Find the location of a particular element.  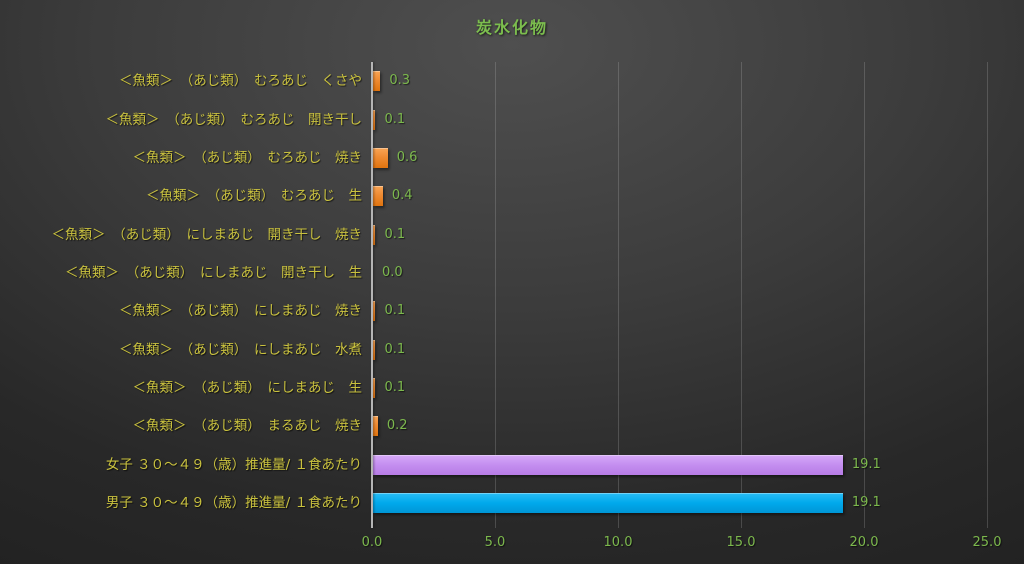

category-label: 女子 ３０～４９（歳）推進量/ １食あたり is located at coordinates (233, 465).